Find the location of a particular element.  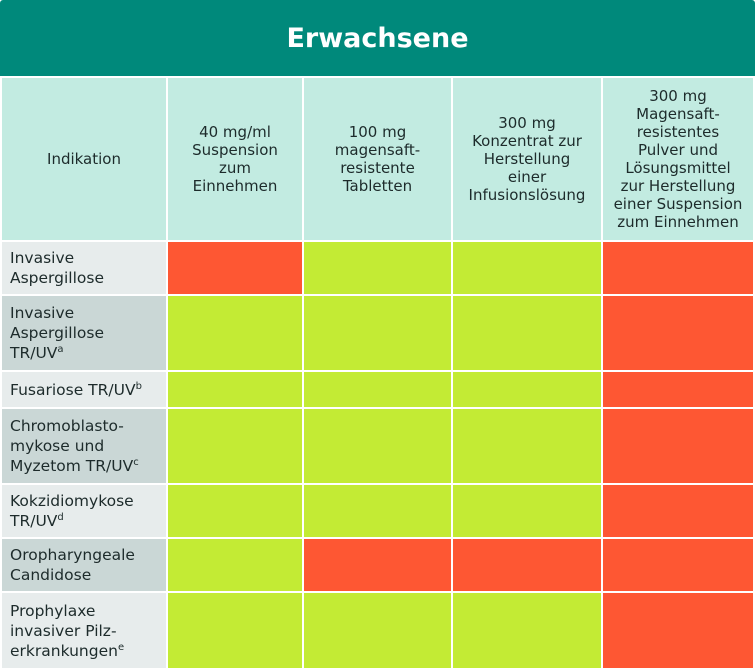

indication-text: Invasive Aspergillose is located at coordinates (57, 268).